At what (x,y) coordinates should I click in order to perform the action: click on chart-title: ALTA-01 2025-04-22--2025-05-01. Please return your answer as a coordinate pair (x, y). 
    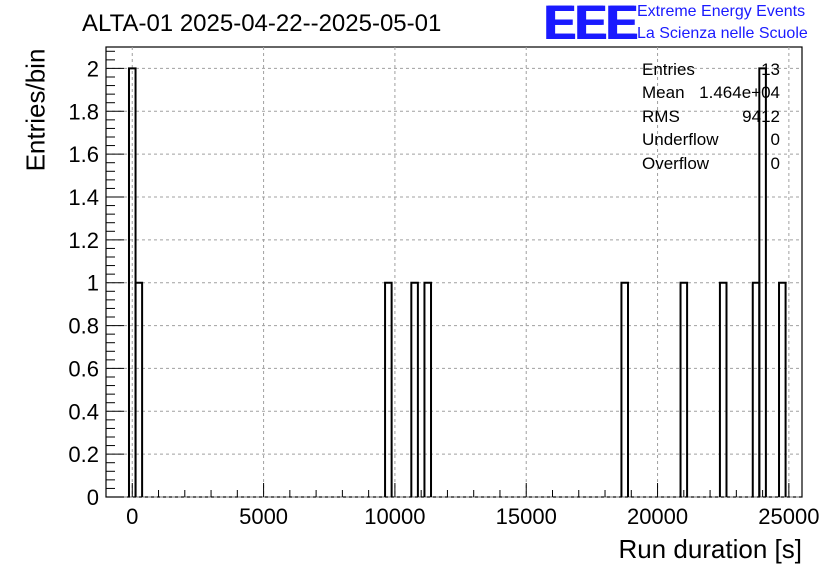
    Looking at the image, I should click on (262, 23).